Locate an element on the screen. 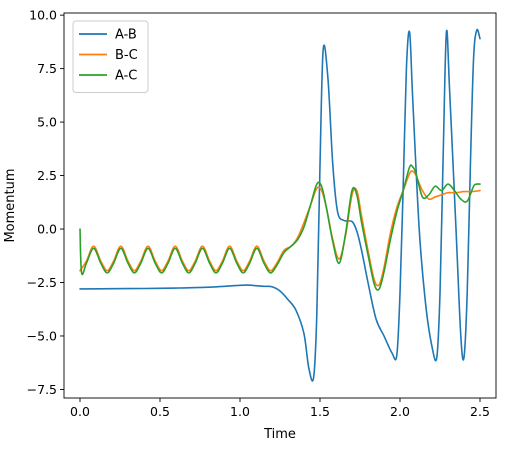 The image size is (512, 449). x-tick-label: 1.0 is located at coordinates (240, 411).